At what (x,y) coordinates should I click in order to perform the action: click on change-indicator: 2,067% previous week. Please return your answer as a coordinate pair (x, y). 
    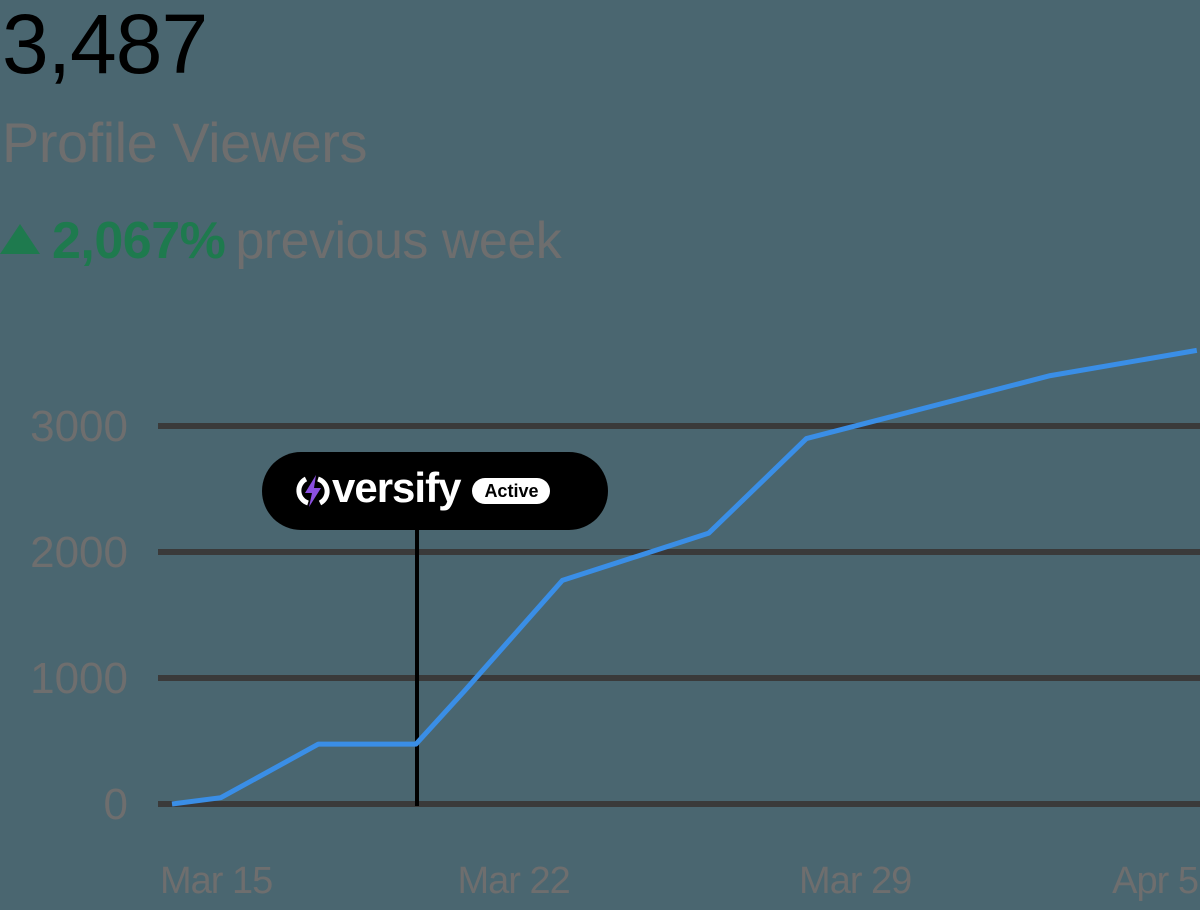
    Looking at the image, I should click on (281, 241).